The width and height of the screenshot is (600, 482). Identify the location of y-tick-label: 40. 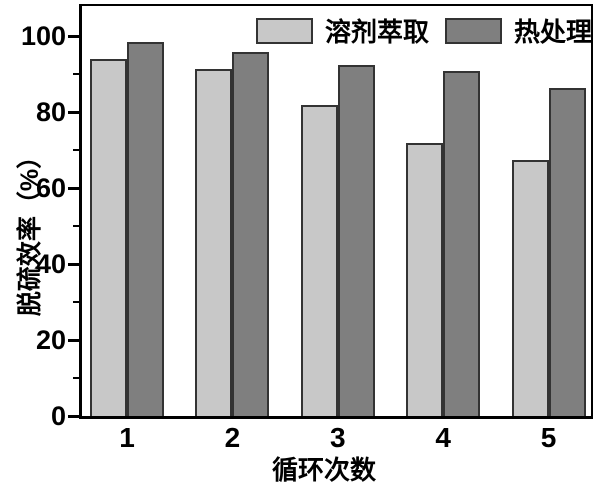
(50, 264).